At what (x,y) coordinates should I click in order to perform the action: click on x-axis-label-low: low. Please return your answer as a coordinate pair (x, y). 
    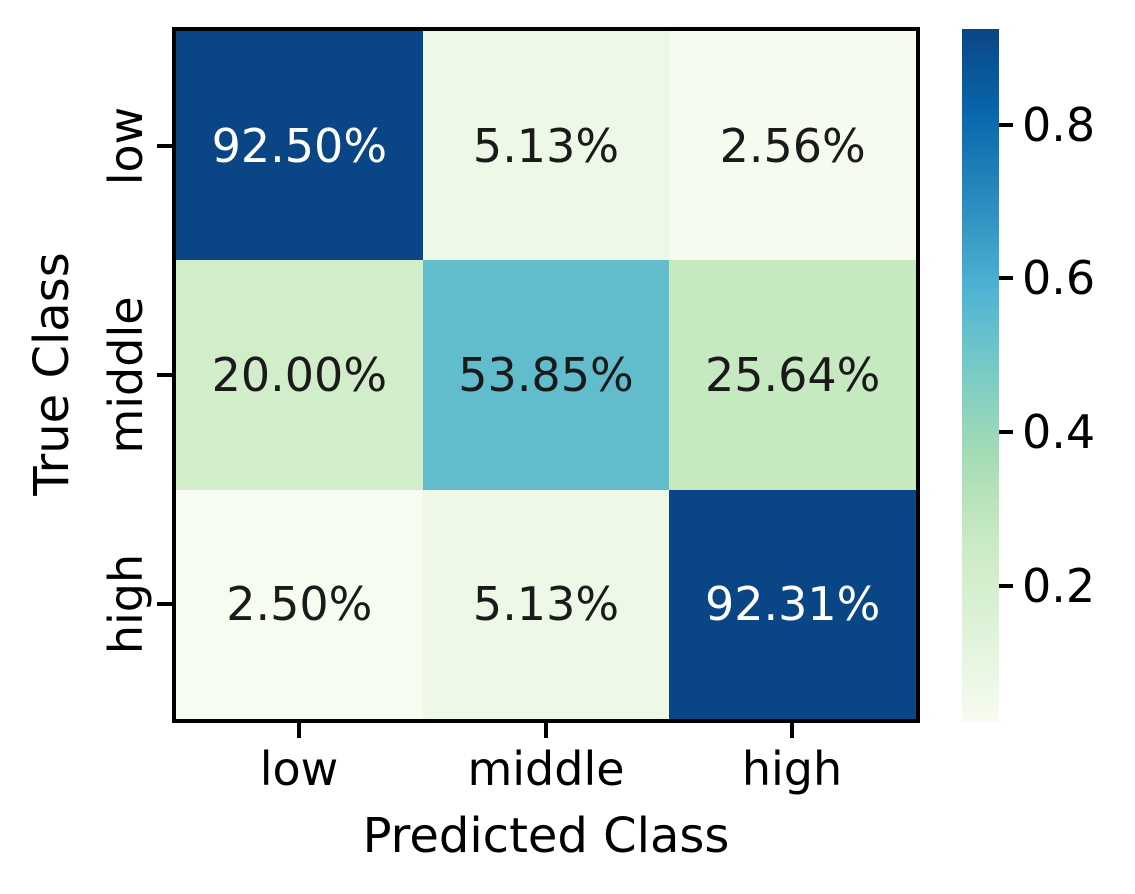
    Looking at the image, I should click on (299, 769).